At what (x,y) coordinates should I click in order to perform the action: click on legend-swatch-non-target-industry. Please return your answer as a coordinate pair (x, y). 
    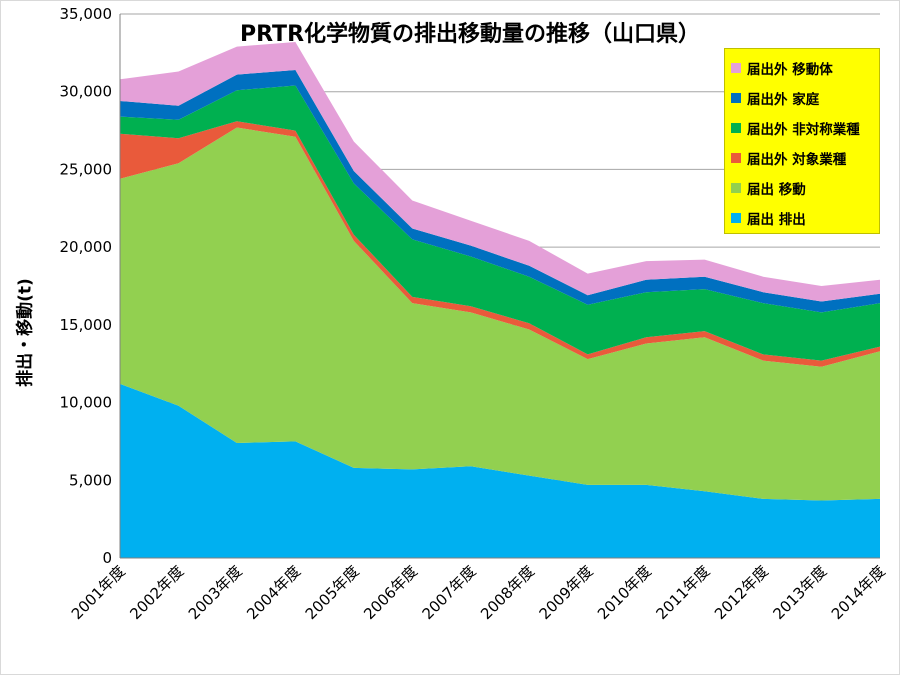
    Looking at the image, I should click on (736, 128).